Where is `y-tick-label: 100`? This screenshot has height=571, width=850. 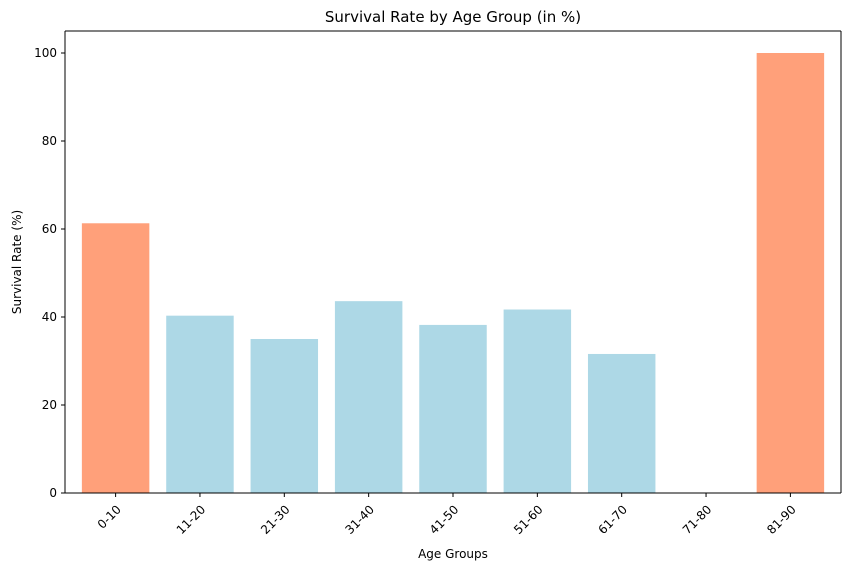
y-tick-label: 100 is located at coordinates (45, 53).